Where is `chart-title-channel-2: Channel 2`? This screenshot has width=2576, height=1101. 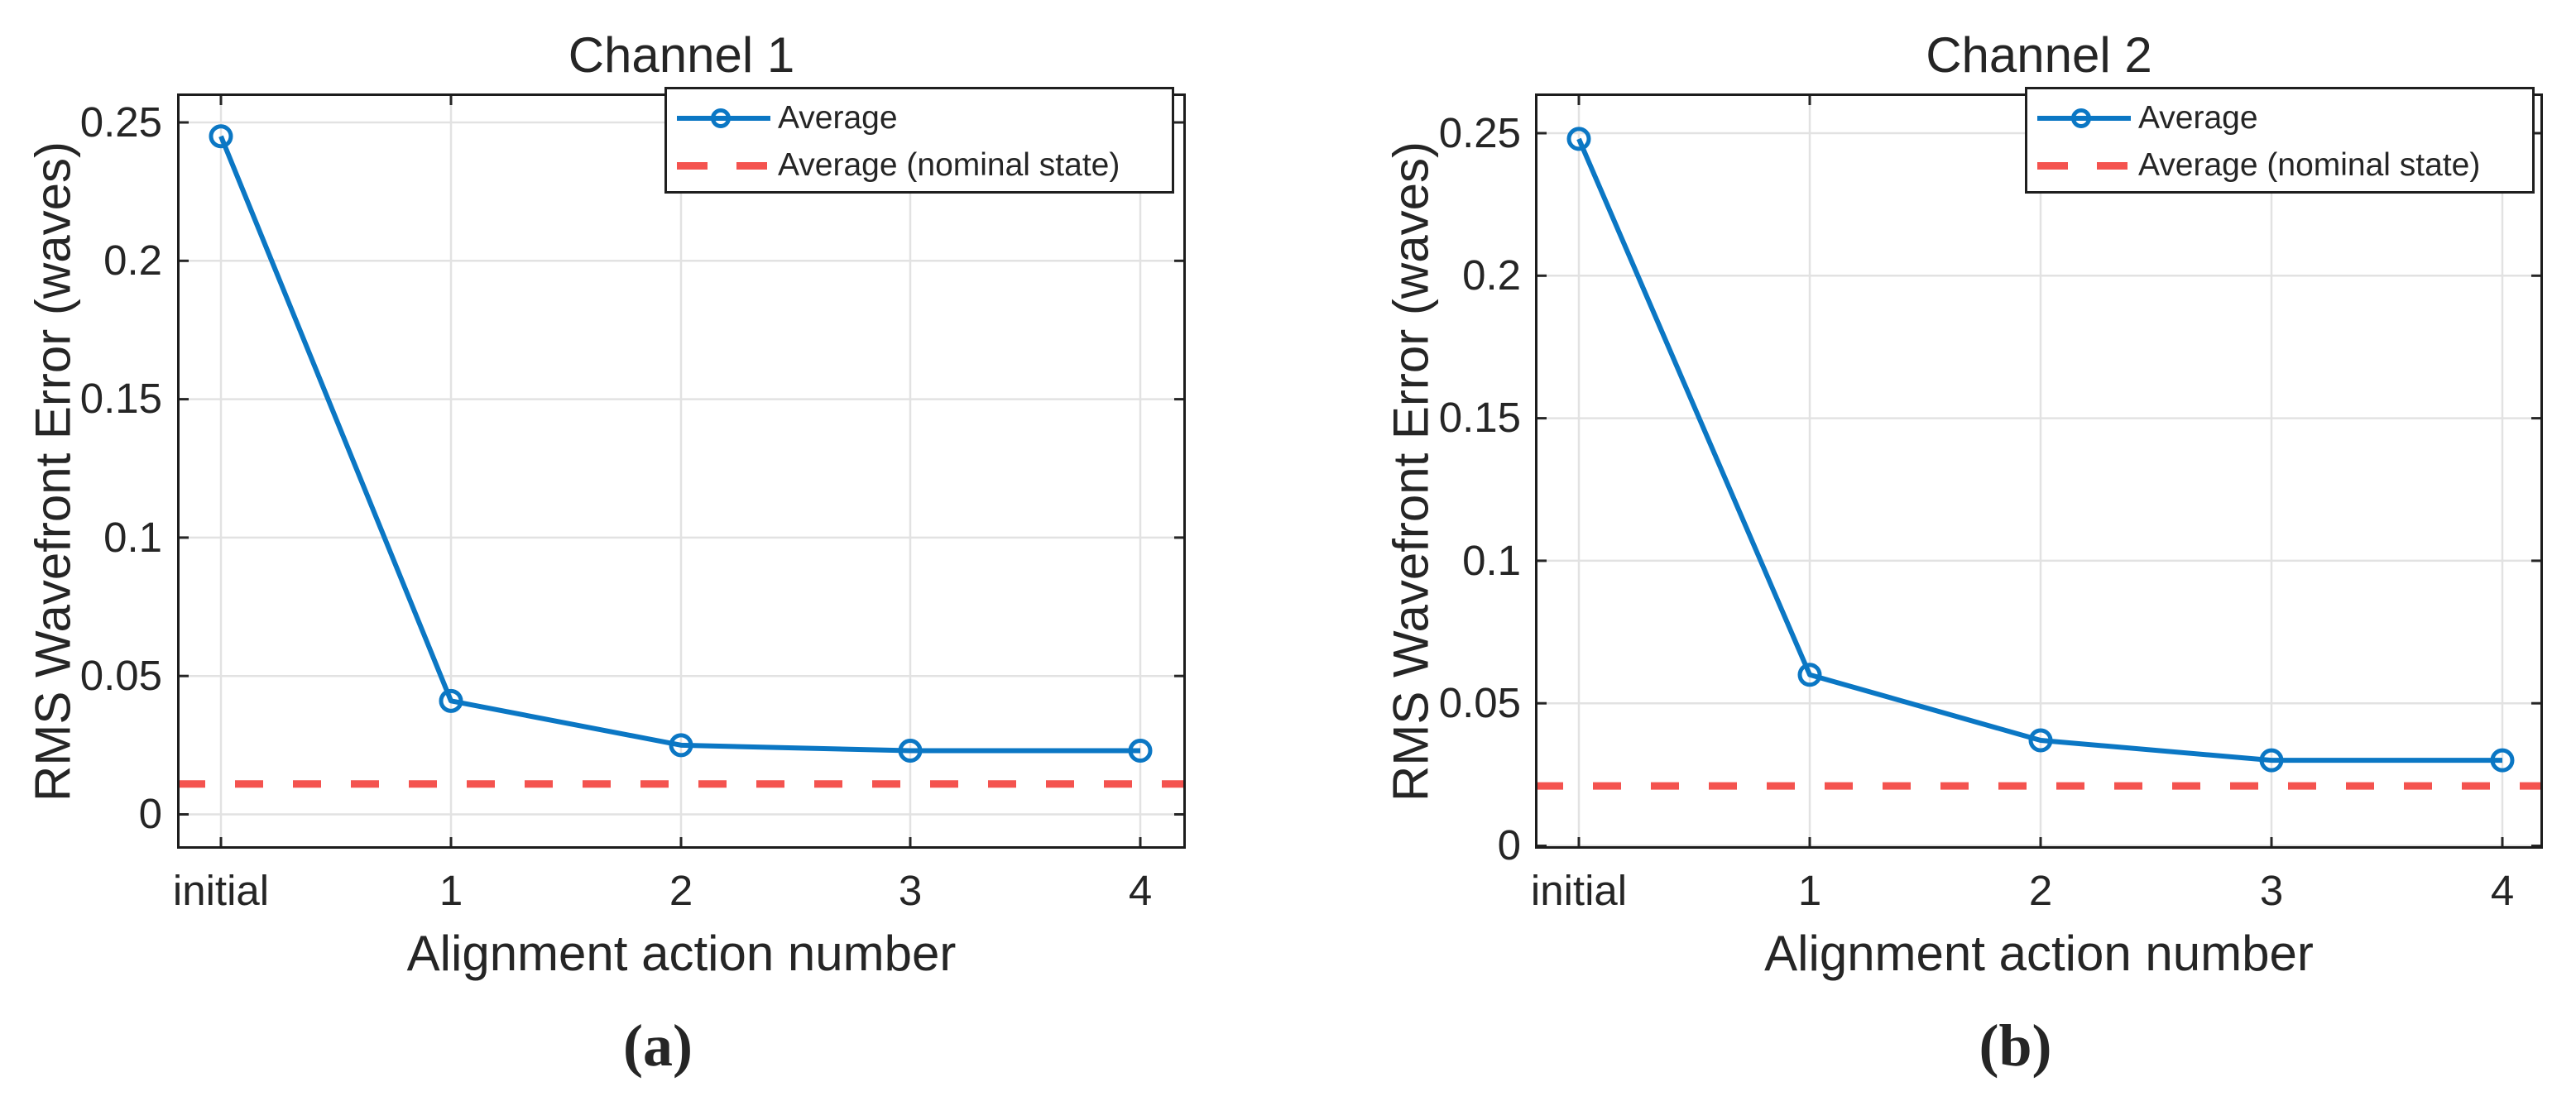
chart-title-channel-2: Channel 2 is located at coordinates (2039, 55).